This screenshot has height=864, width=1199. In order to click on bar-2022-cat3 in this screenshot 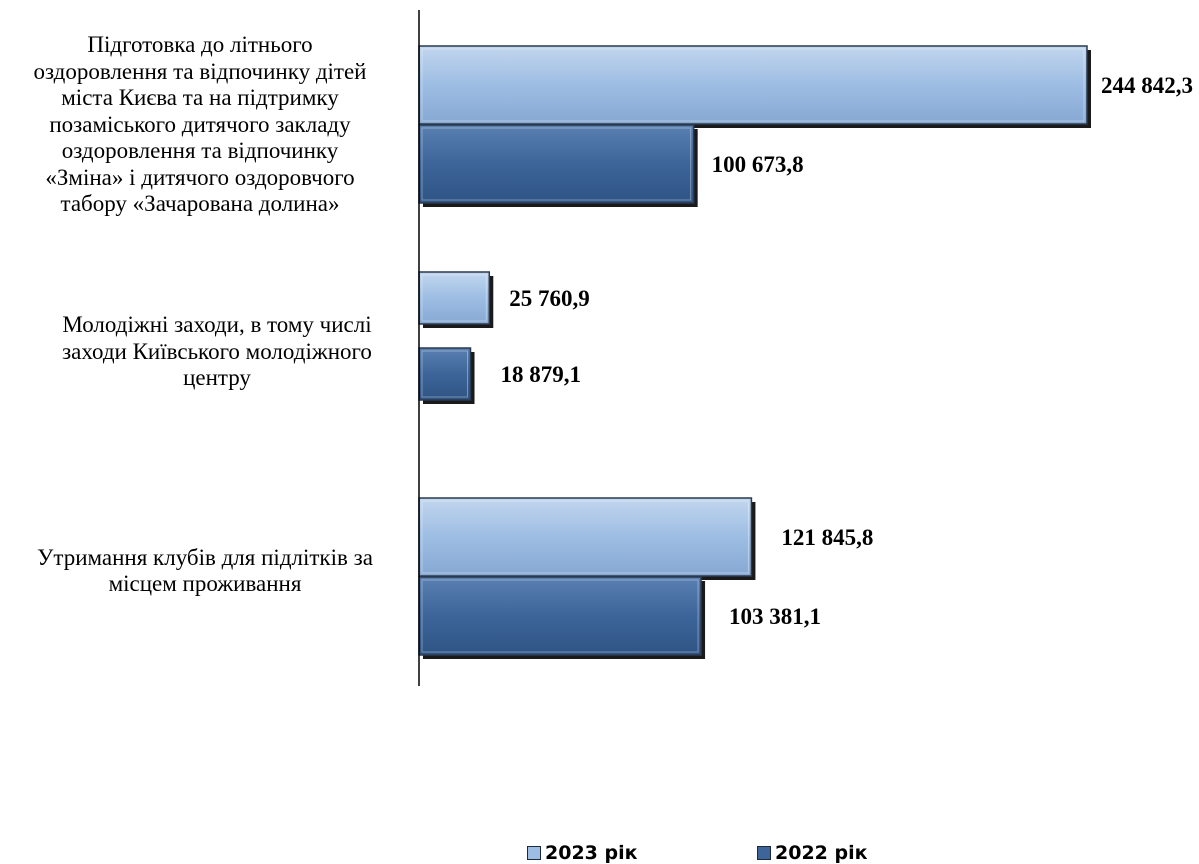, I will do `click(560, 616)`.